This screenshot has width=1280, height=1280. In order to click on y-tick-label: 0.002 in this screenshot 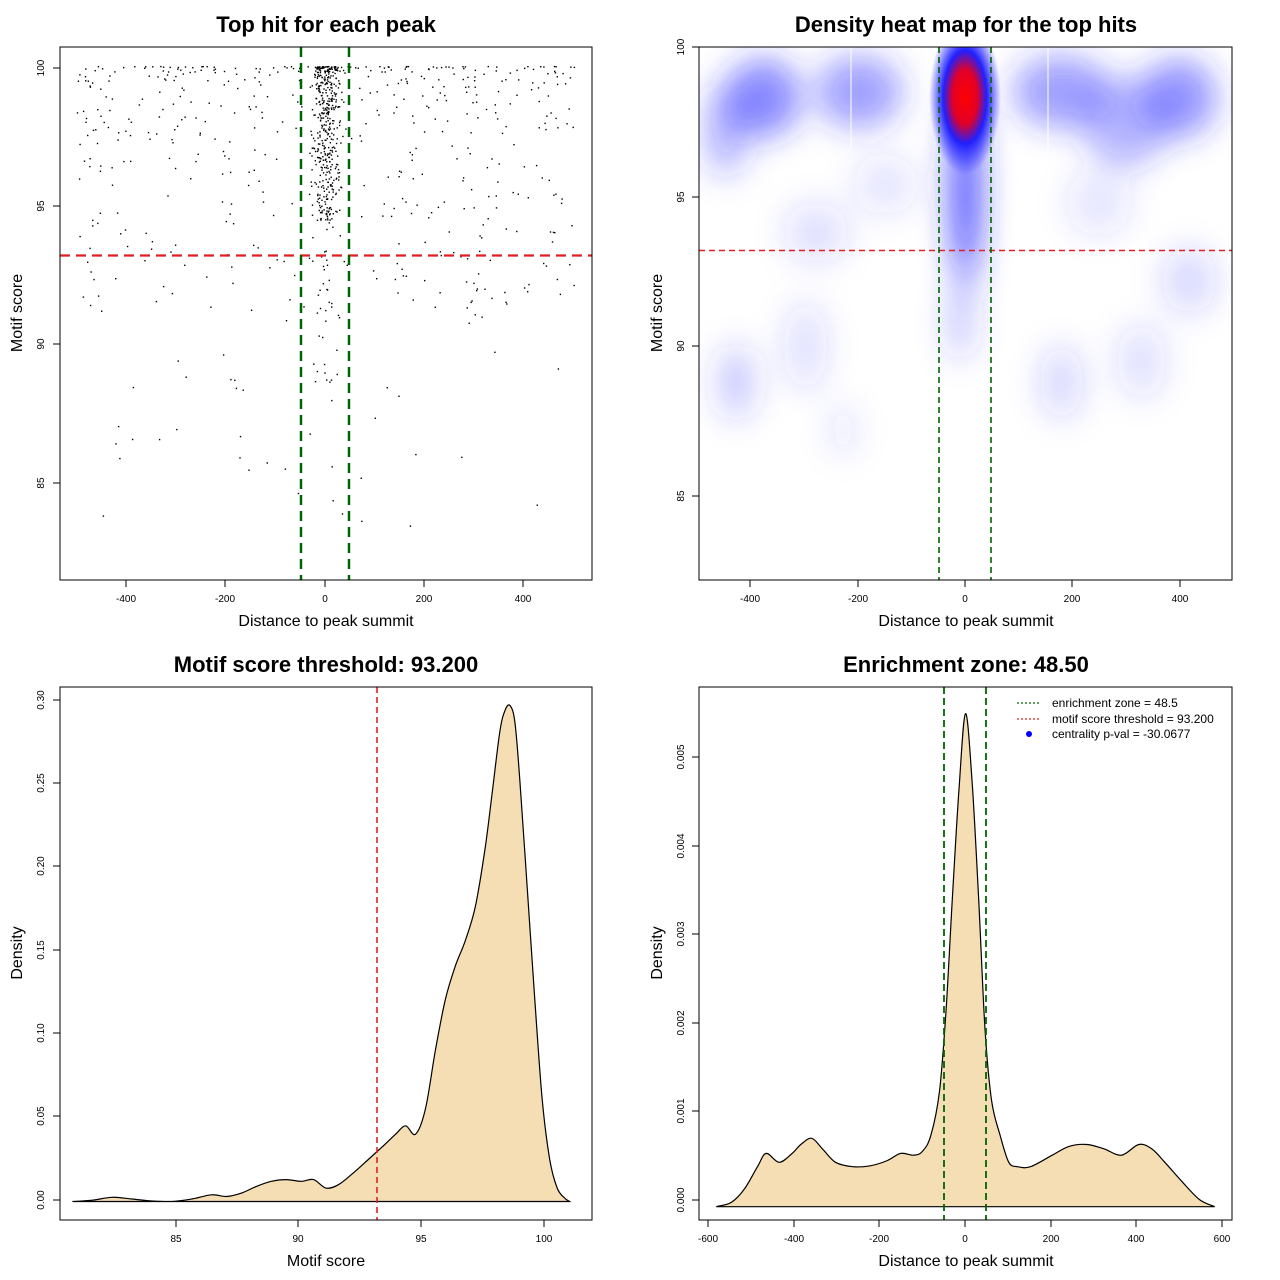, I will do `click(681, 1022)`.